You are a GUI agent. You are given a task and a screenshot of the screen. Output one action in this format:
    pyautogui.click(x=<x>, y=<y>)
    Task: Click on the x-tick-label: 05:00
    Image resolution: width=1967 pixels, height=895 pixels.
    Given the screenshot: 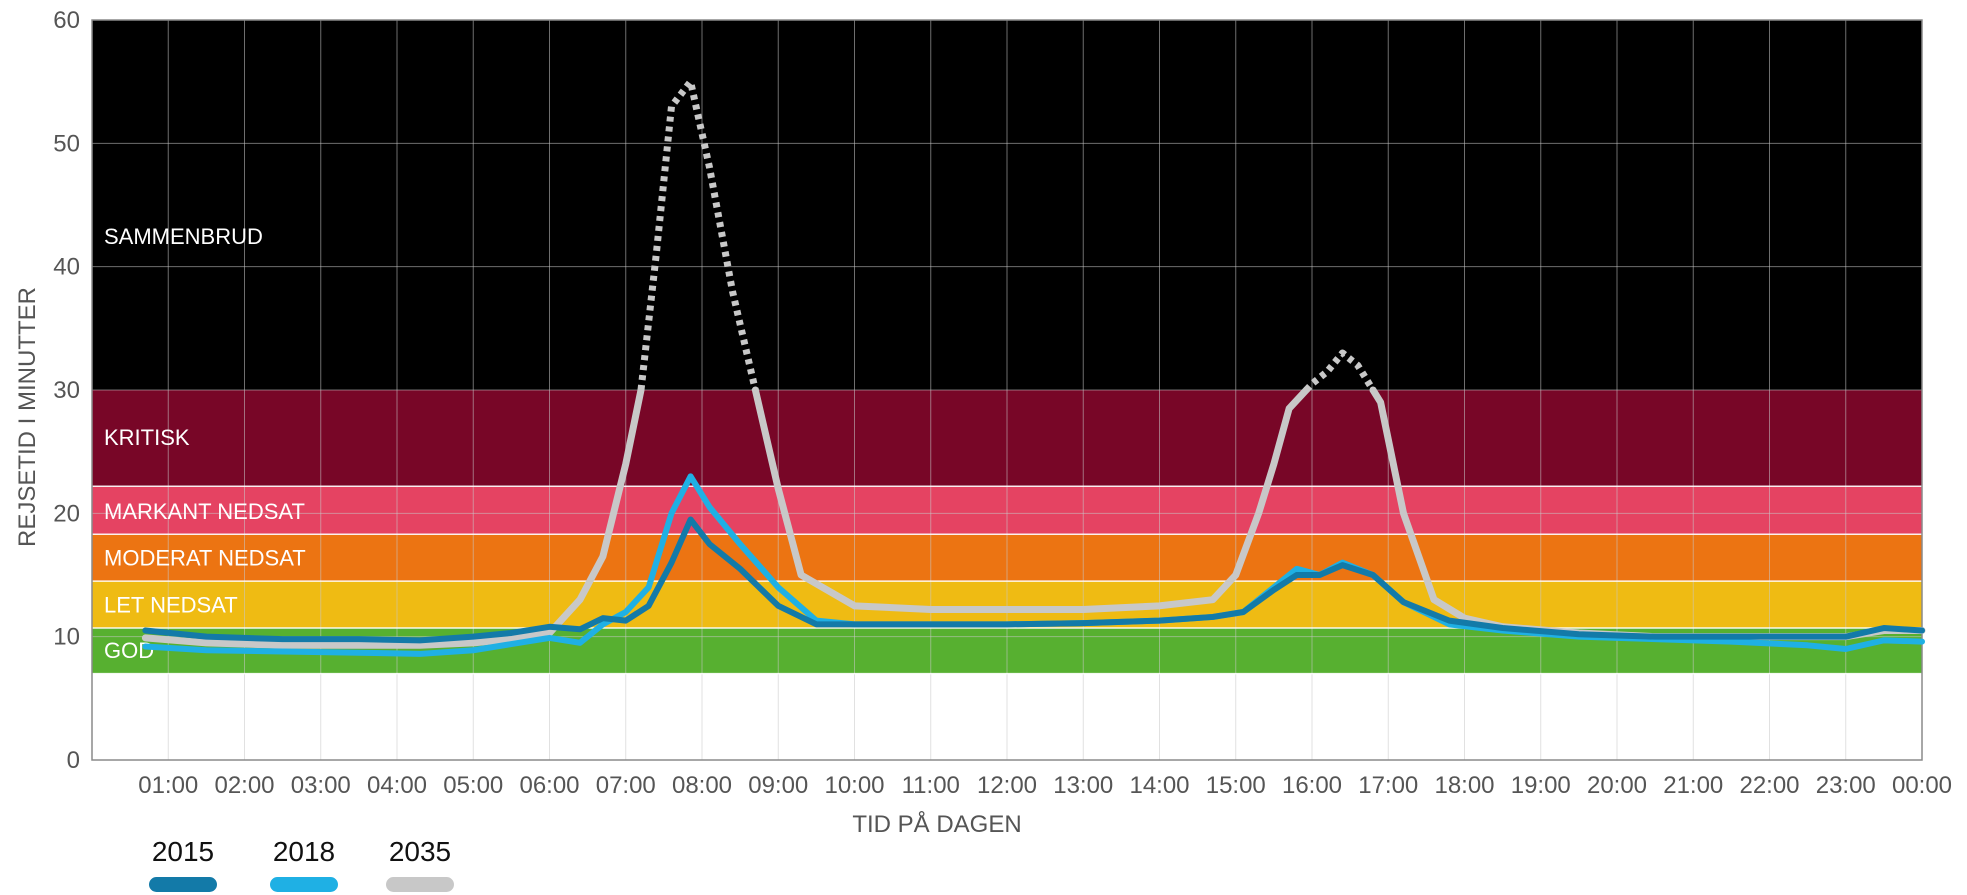 What is the action you would take?
    pyautogui.click(x=473, y=785)
    